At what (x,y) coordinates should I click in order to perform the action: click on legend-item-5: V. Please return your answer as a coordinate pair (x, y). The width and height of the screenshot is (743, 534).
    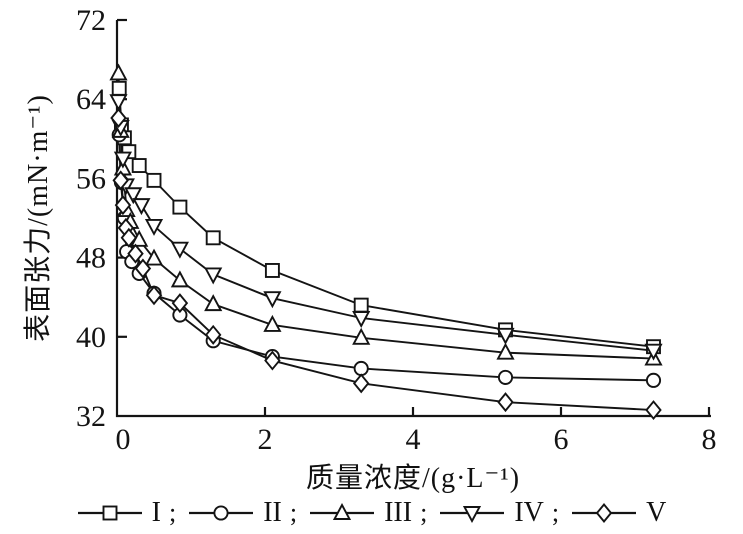
    Looking at the image, I should click on (618, 513).